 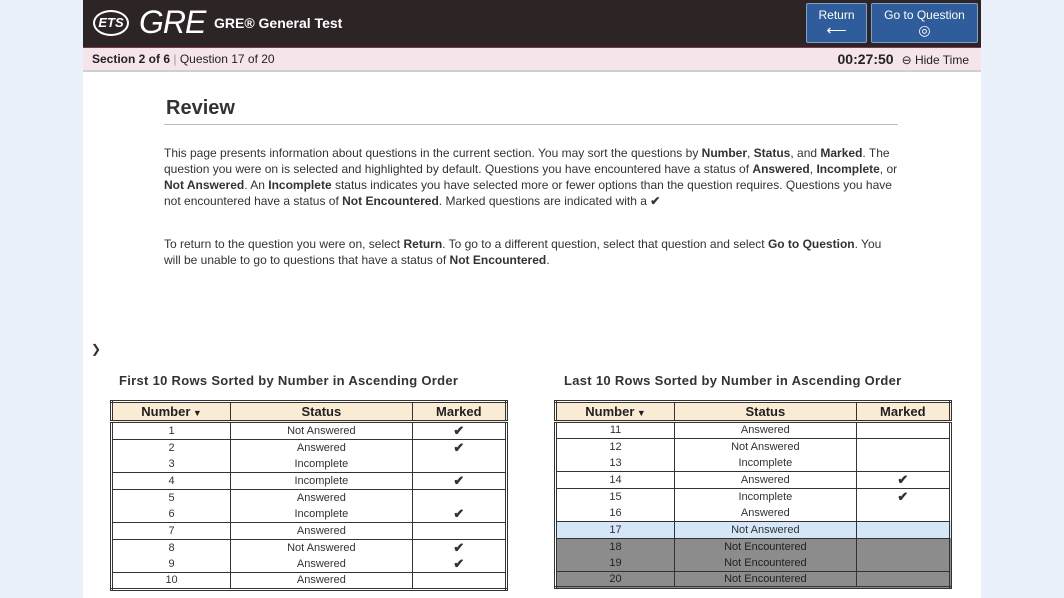 What do you see at coordinates (841, 153) in the screenshot?
I see `emphasis-text: Marked` at bounding box center [841, 153].